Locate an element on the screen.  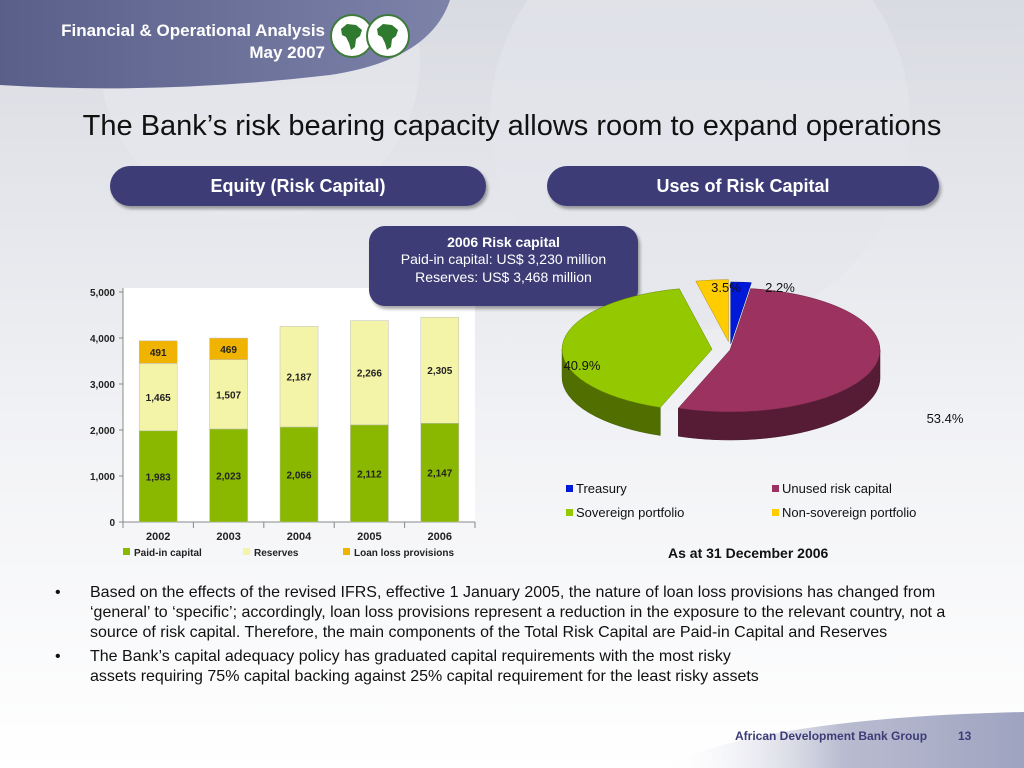
afdb-logo-right is located at coordinates (388, 36).